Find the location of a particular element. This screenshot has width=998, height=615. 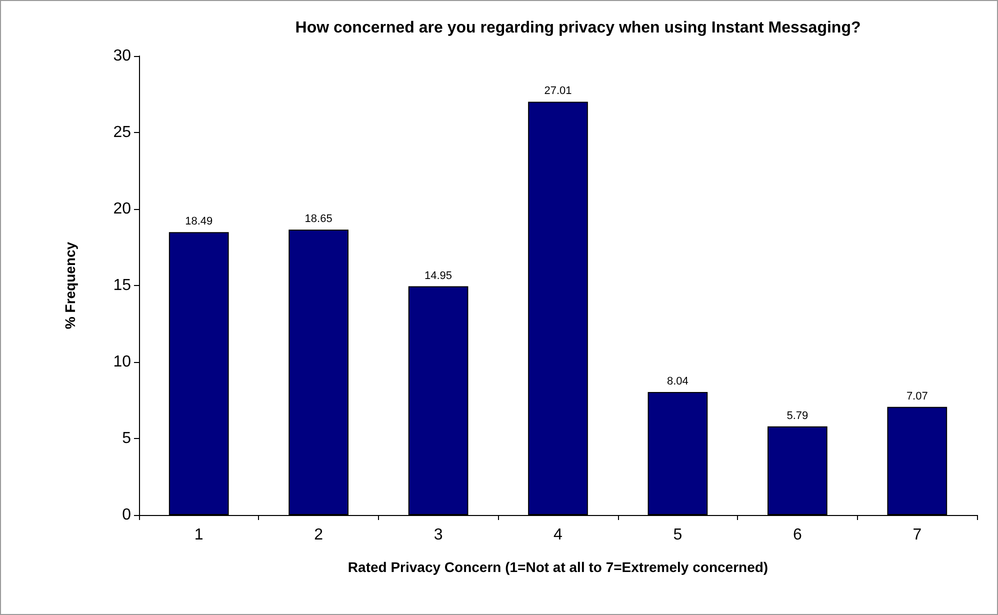

x-tick-label: 3 is located at coordinates (438, 535).